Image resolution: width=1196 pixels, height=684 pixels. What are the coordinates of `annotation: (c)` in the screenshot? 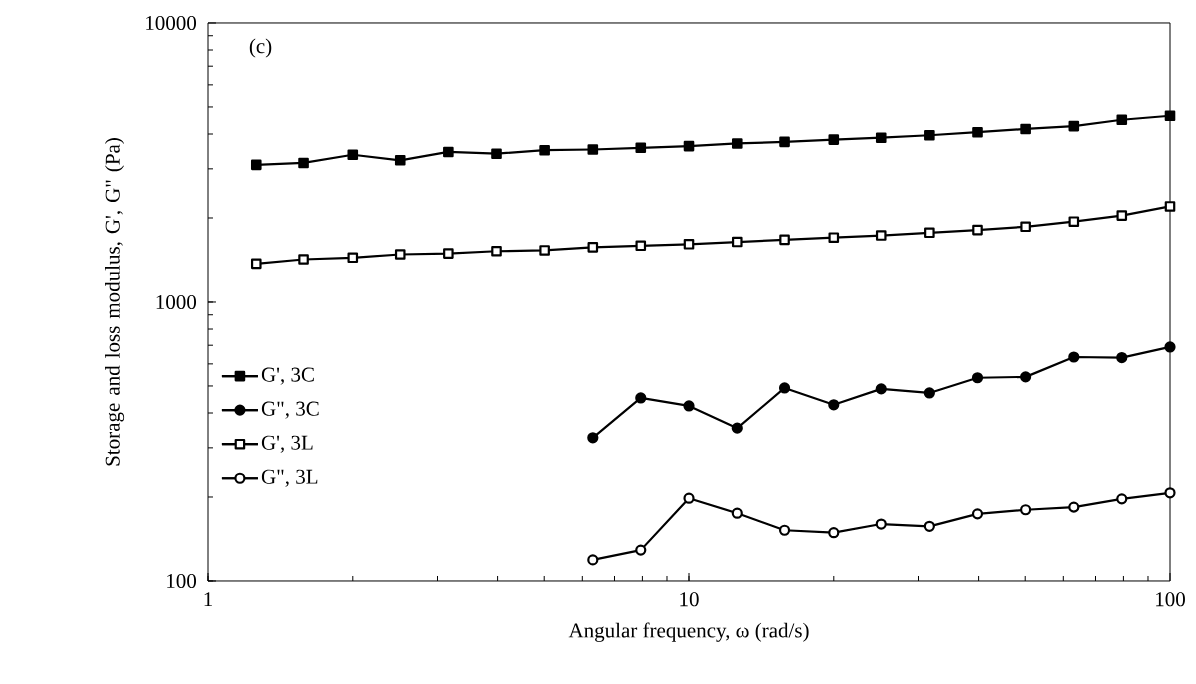 It's located at (260, 48).